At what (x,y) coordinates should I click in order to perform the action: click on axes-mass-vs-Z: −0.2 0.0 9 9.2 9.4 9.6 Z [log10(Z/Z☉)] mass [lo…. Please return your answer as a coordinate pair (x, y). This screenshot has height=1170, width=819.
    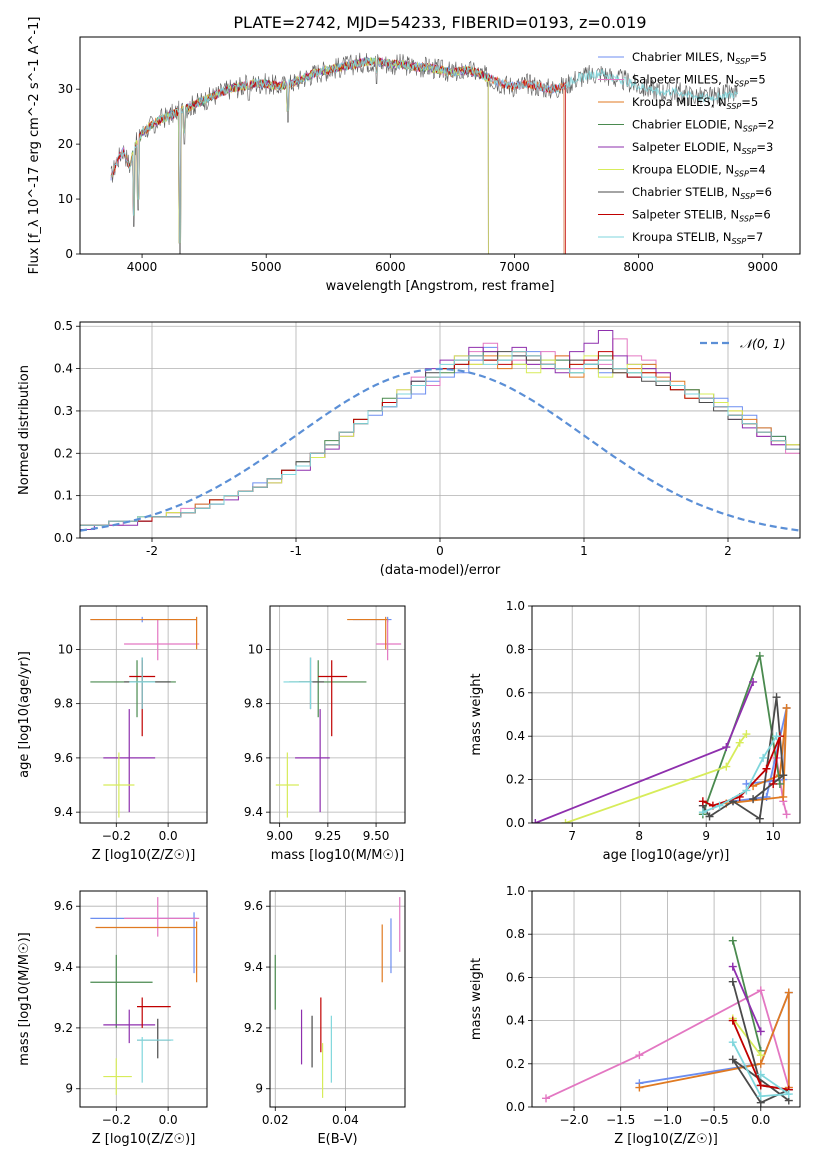
    Looking at the image, I should click on (112, 1018).